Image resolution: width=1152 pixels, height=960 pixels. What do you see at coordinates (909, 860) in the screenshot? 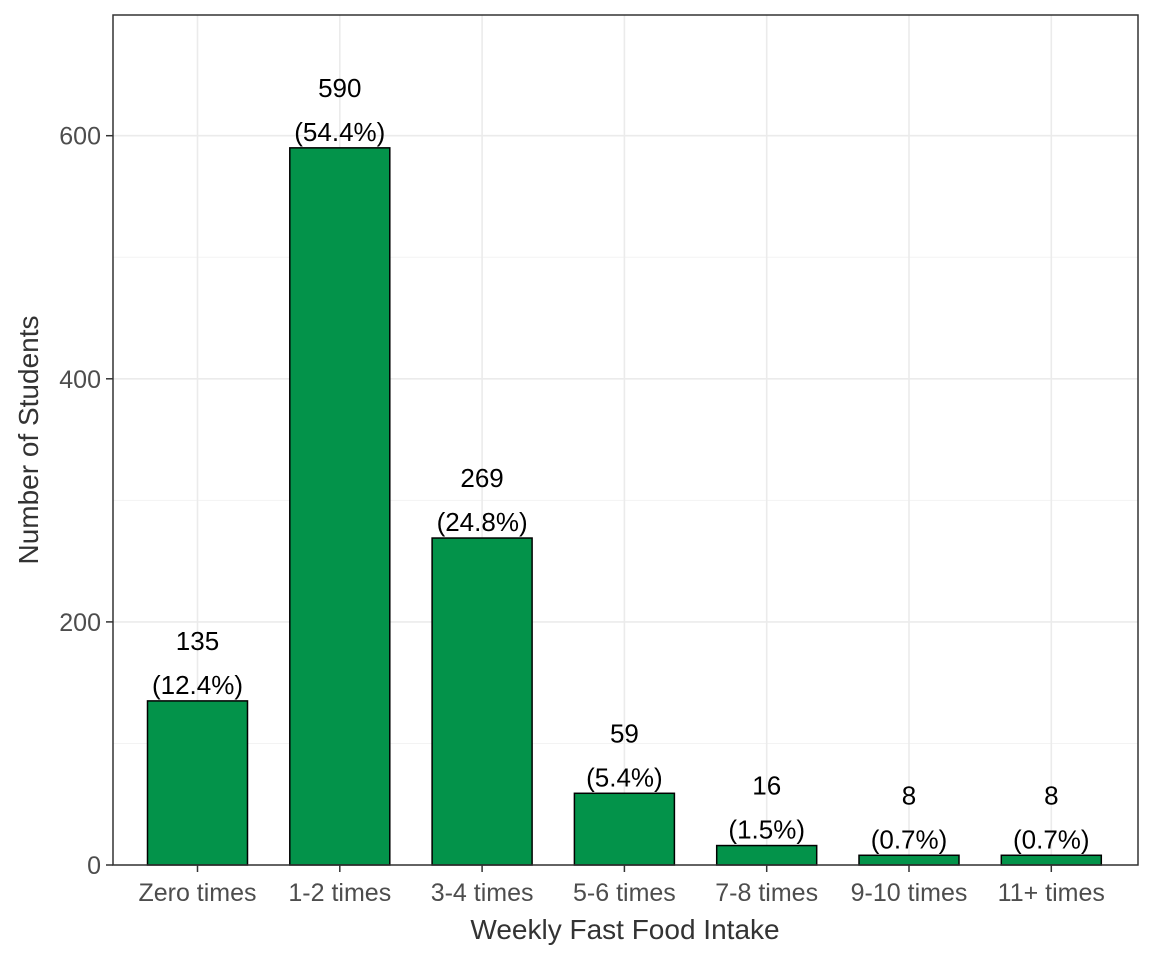
I see `bar-9-10-times` at bounding box center [909, 860].